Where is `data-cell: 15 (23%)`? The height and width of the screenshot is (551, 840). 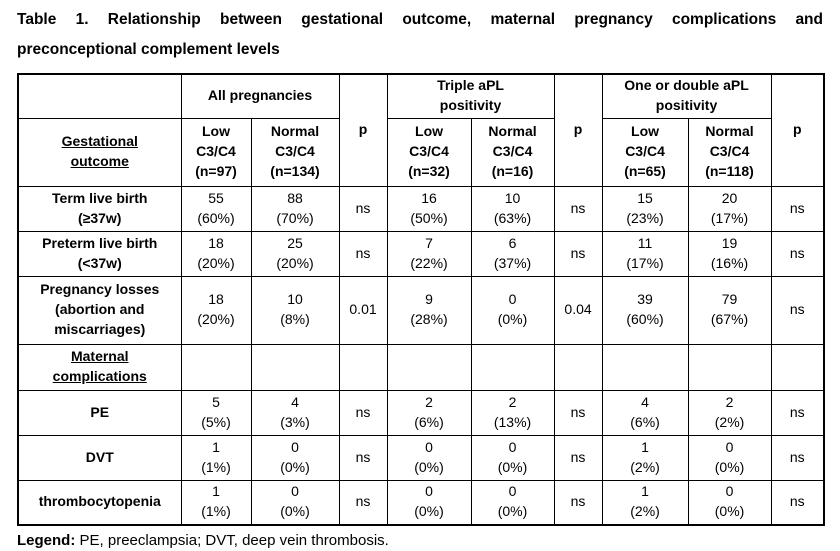 data-cell: 15 (23%) is located at coordinates (645, 208).